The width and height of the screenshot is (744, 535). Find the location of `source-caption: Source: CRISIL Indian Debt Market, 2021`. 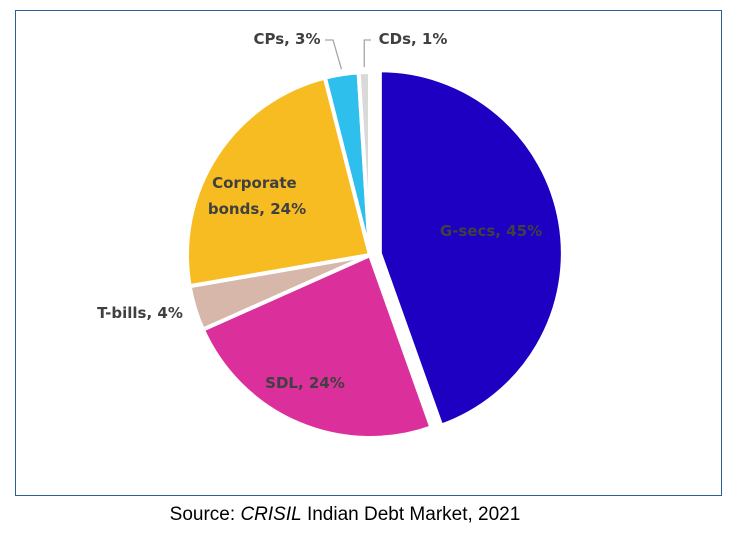

source-caption: Source: CRISIL Indian Debt Market, 2021 is located at coordinates (345, 515).